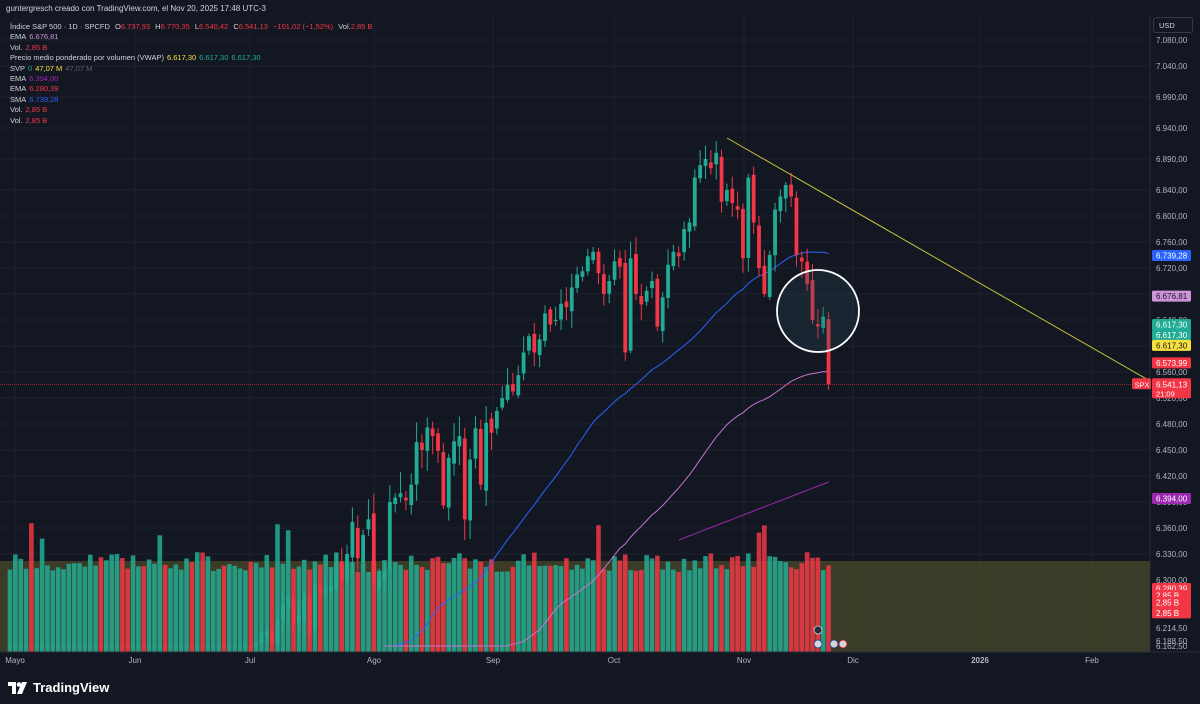 The image size is (1200, 704). Describe the element at coordinates (303, 26) in the screenshot. I see `ohlc-change: −101,02 (−1,52%)` at that location.